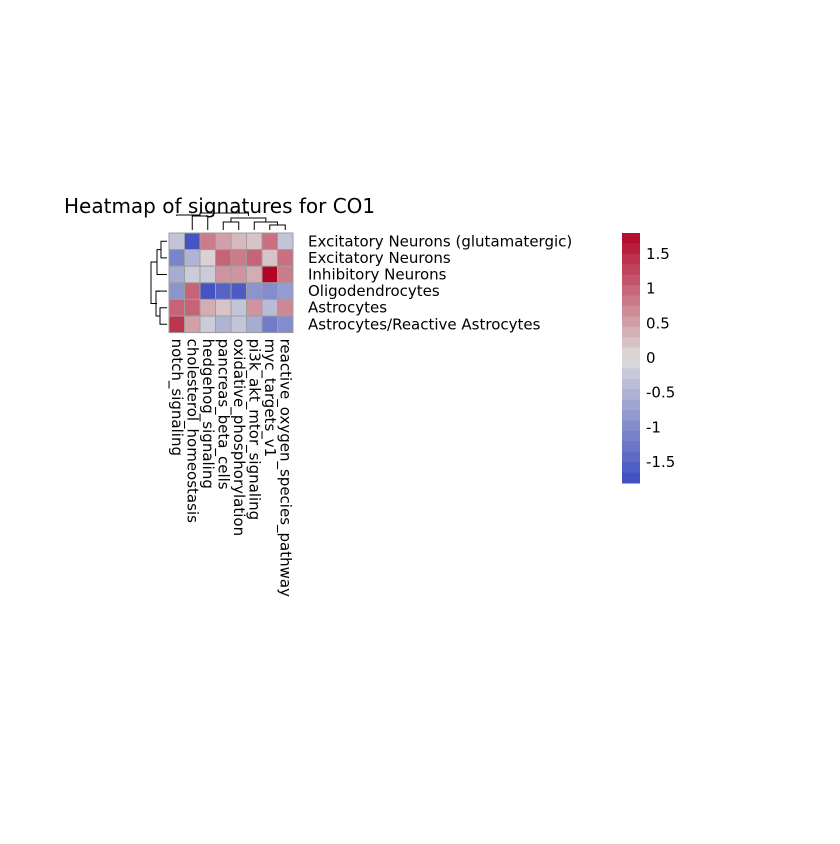 The image size is (840, 844). What do you see at coordinates (284, 468) in the screenshot?
I see `column-label: reactive_oxygen_species_pathway` at bounding box center [284, 468].